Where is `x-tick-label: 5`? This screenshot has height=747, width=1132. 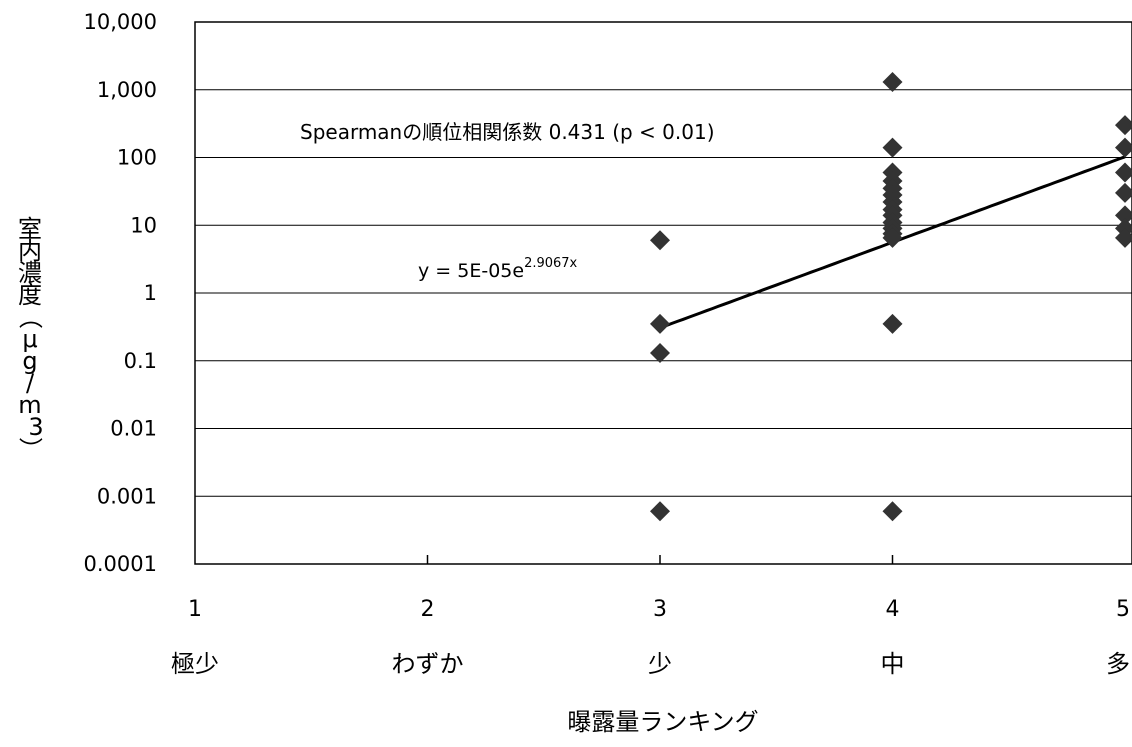 x-tick-label: 5 is located at coordinates (1123, 609).